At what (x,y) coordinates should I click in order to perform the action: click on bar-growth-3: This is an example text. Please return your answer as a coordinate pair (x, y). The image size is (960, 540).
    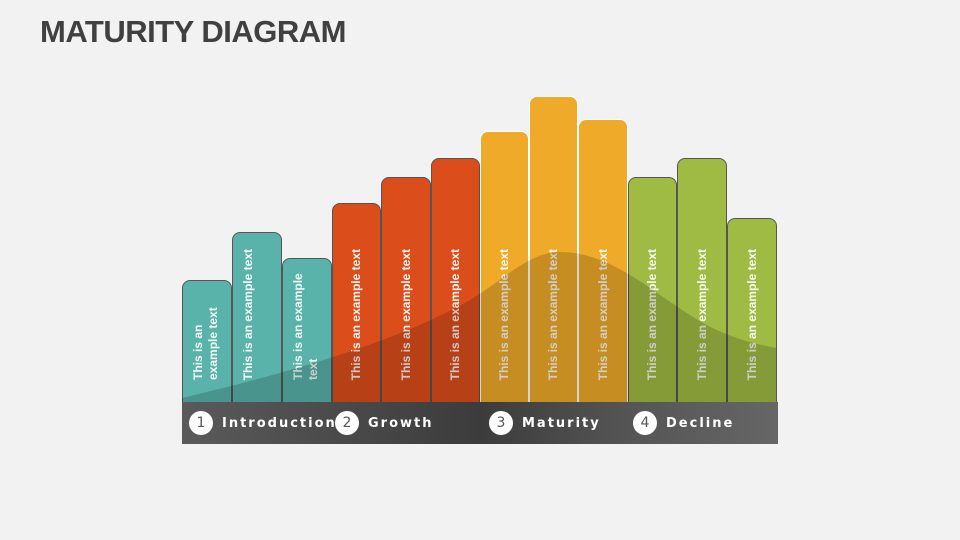
    Looking at the image, I should click on (455, 280).